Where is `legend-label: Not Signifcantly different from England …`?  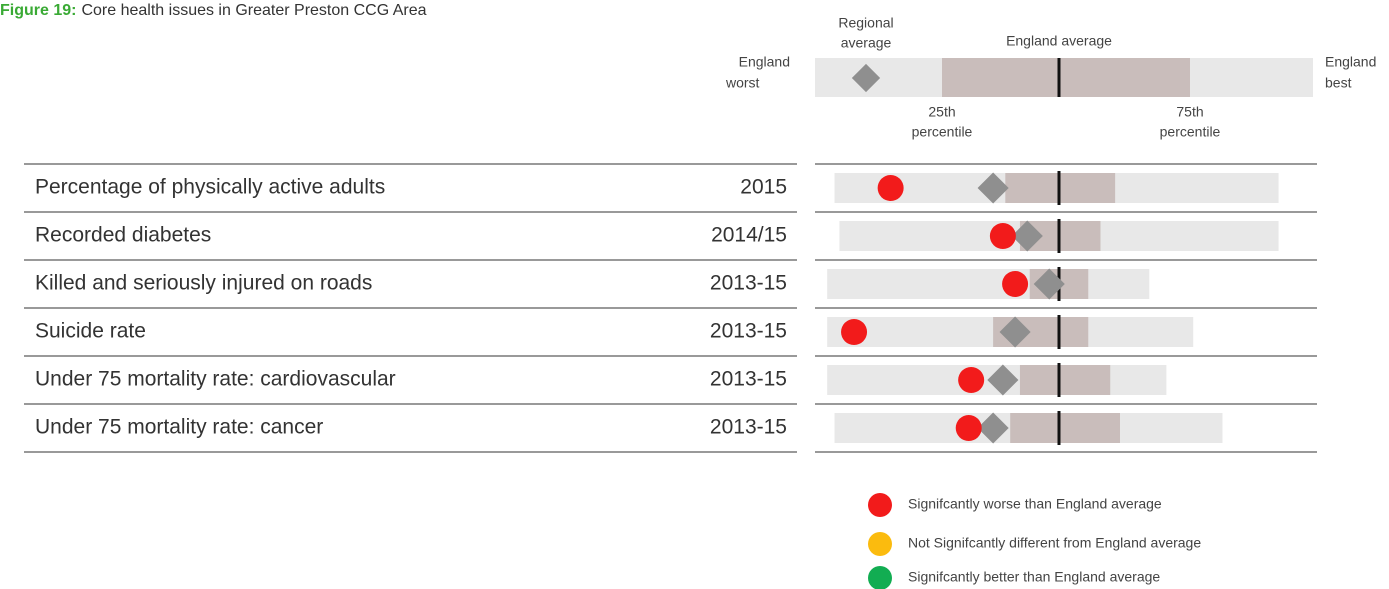
legend-label: Not Signifcantly different from England … is located at coordinates (1054, 543).